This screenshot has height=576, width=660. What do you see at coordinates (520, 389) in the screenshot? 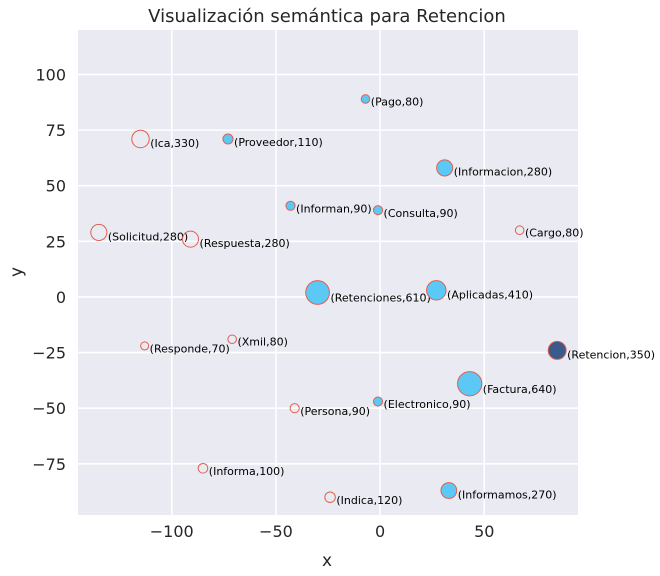
I see `point-label: (Factura,640)` at bounding box center [520, 389].